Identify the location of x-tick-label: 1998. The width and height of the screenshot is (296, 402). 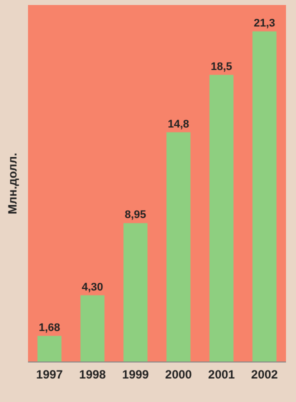
(92, 375).